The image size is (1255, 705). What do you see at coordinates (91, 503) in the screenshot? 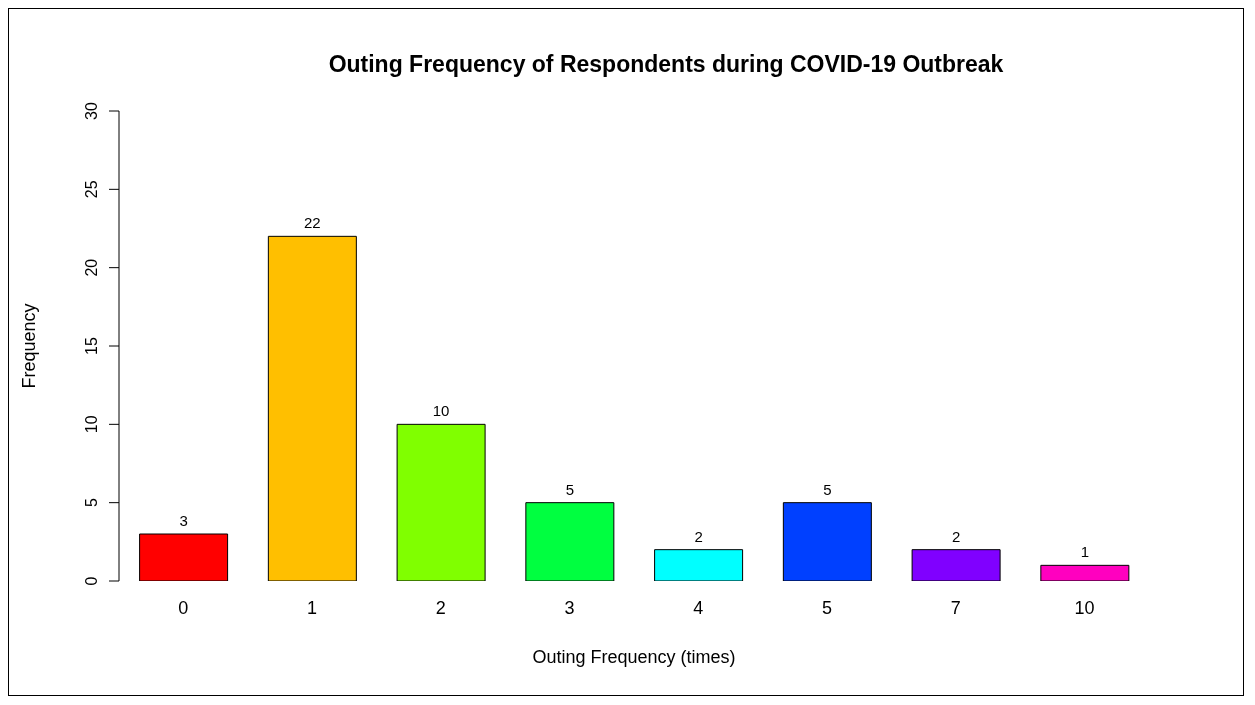
I see `y-tick-label: 5` at bounding box center [91, 503].